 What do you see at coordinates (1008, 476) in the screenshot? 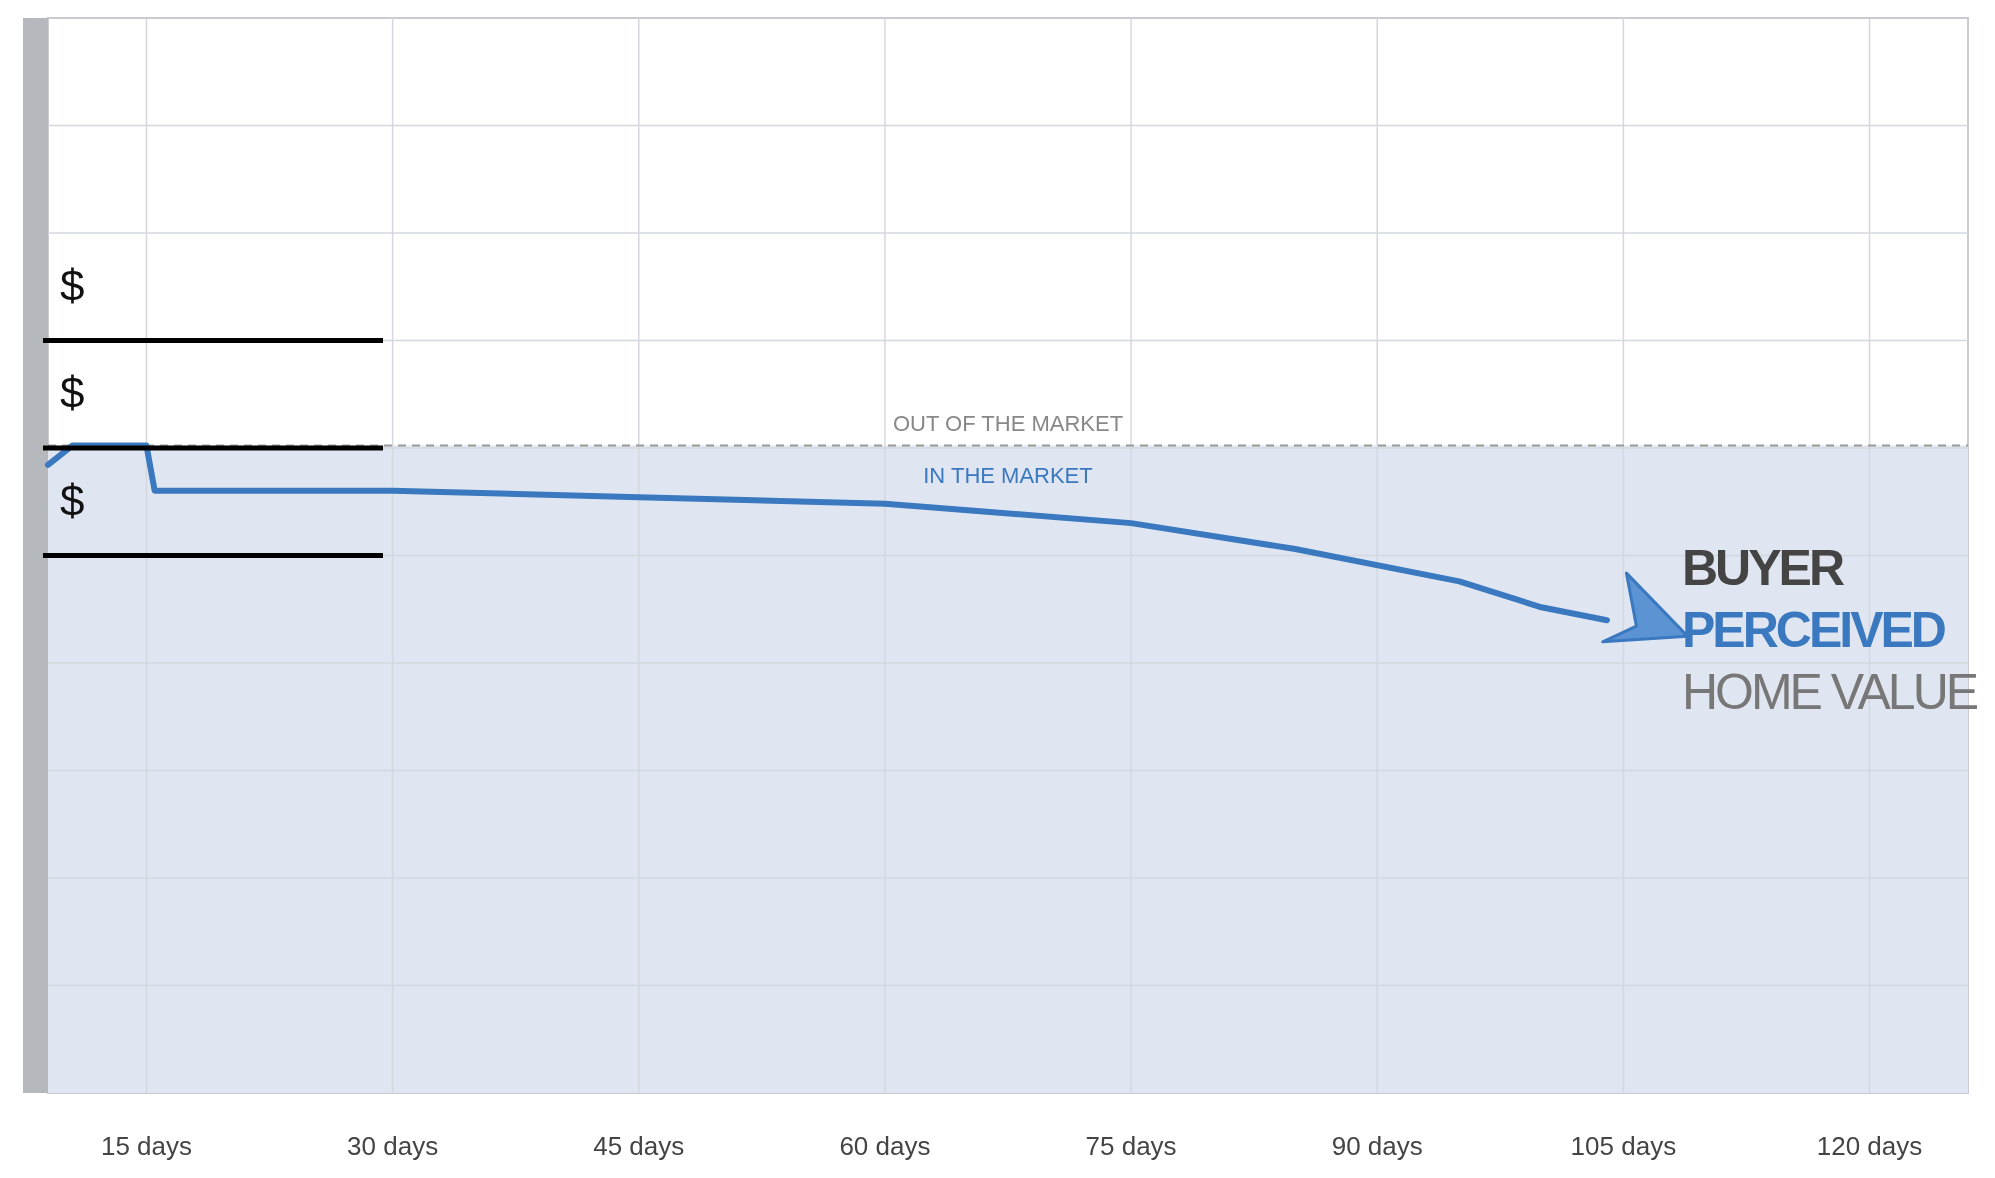
I see `band-label: IN THE MARKET` at bounding box center [1008, 476].